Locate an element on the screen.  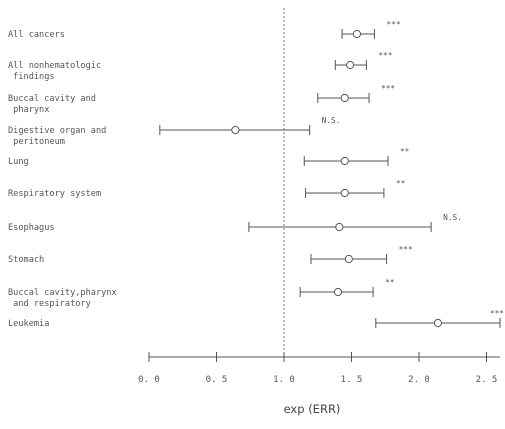
row-label: Buccal cavity,pharynx and respiratory is located at coordinates (62, 298).